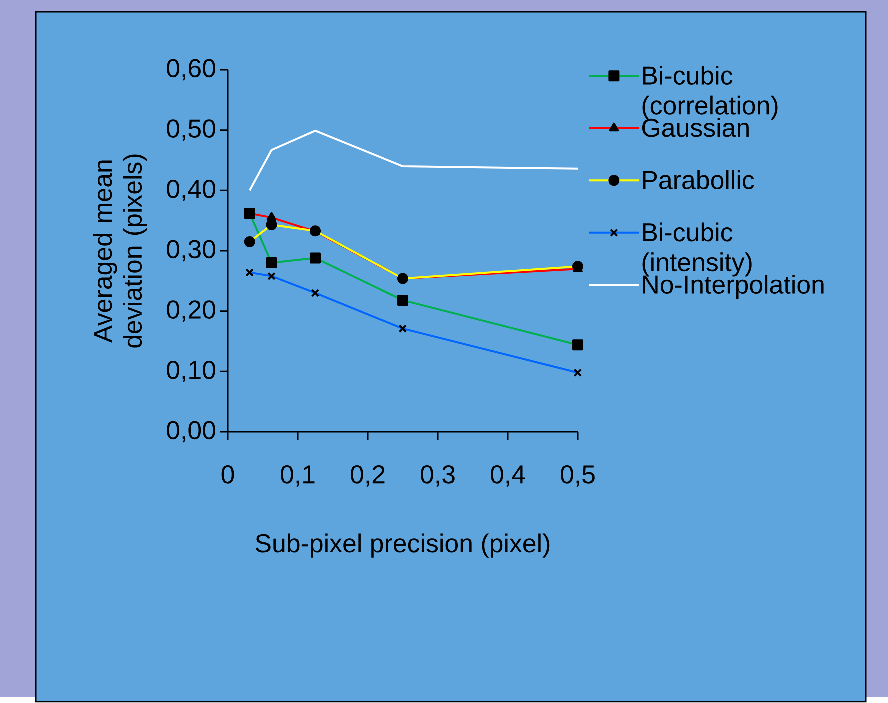 This screenshot has width=888, height=703. Describe the element at coordinates (695, 128) in the screenshot. I see `legend-label: Gaussian` at that location.